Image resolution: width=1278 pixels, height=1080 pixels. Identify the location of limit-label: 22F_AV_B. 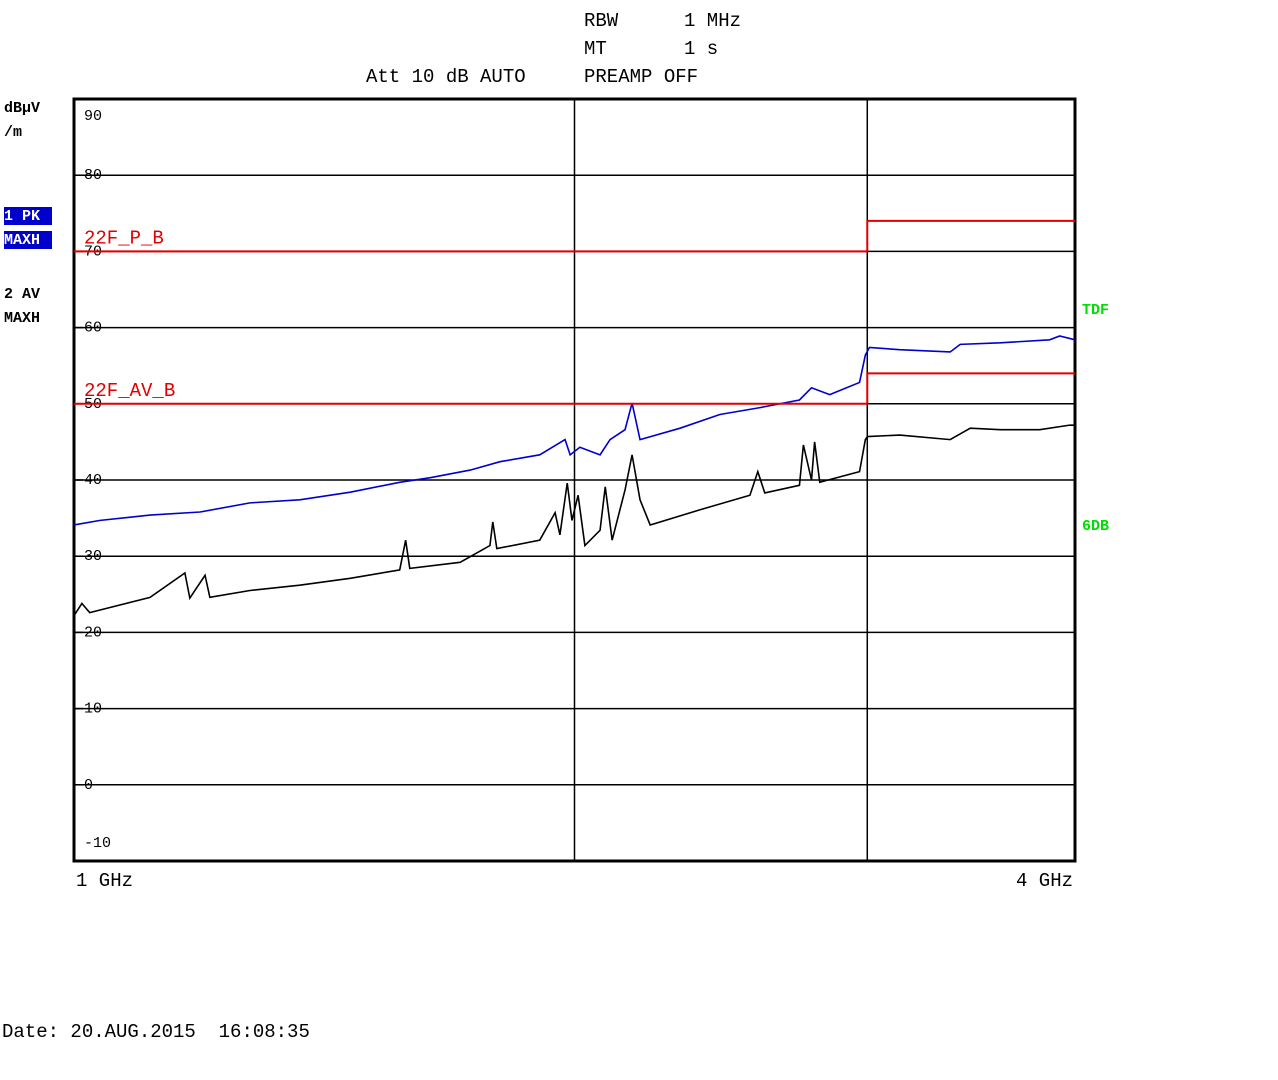
(129, 391).